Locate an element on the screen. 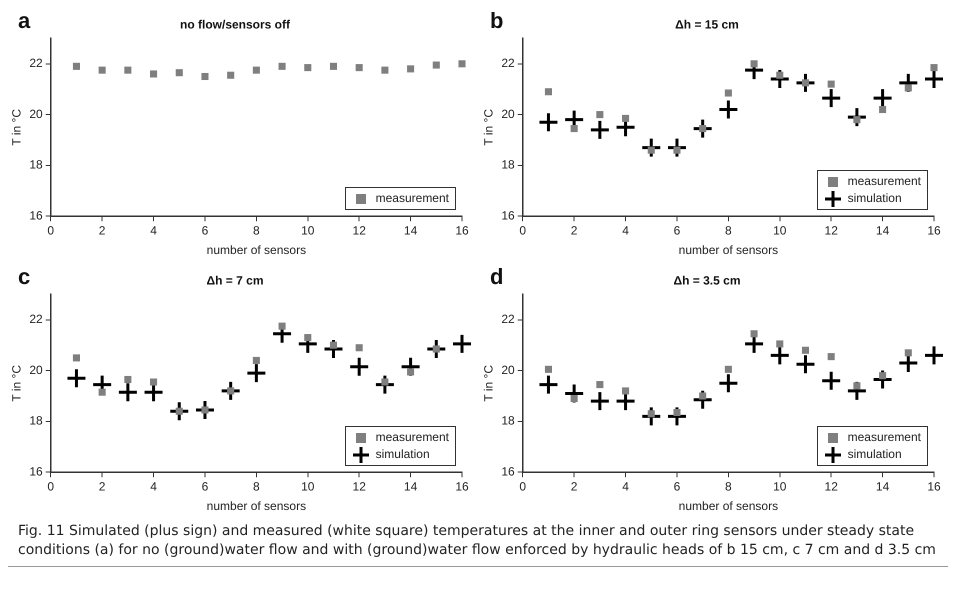 The height and width of the screenshot is (609, 956). x-axis-title: number of sensors is located at coordinates (728, 506).